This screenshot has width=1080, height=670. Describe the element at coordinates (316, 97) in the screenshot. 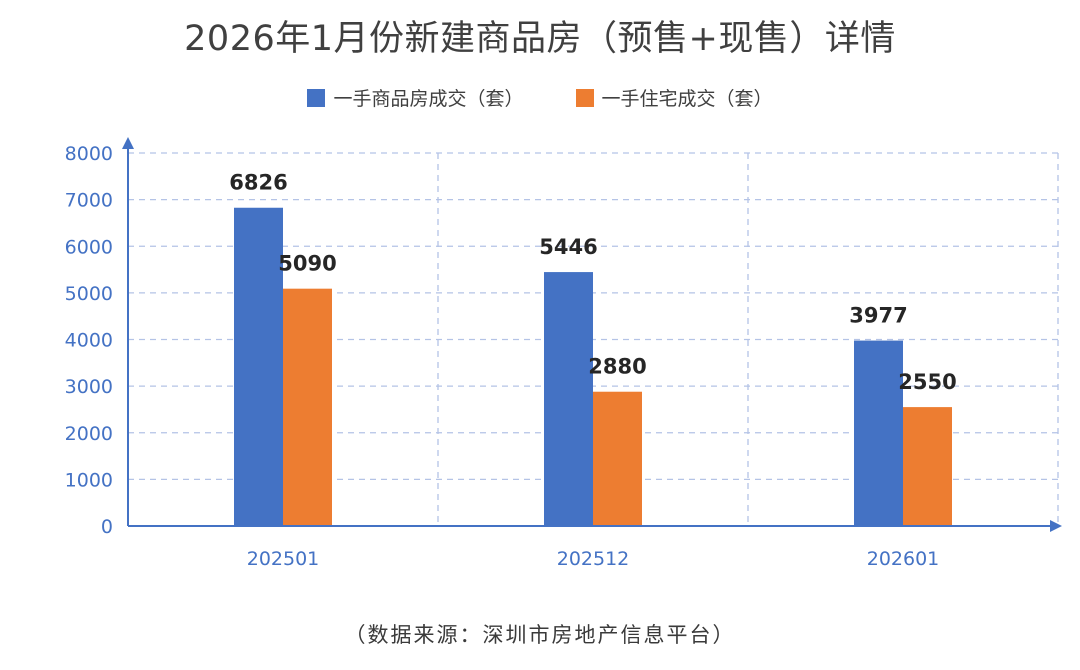

I see `legend-swatch-commercial` at that location.